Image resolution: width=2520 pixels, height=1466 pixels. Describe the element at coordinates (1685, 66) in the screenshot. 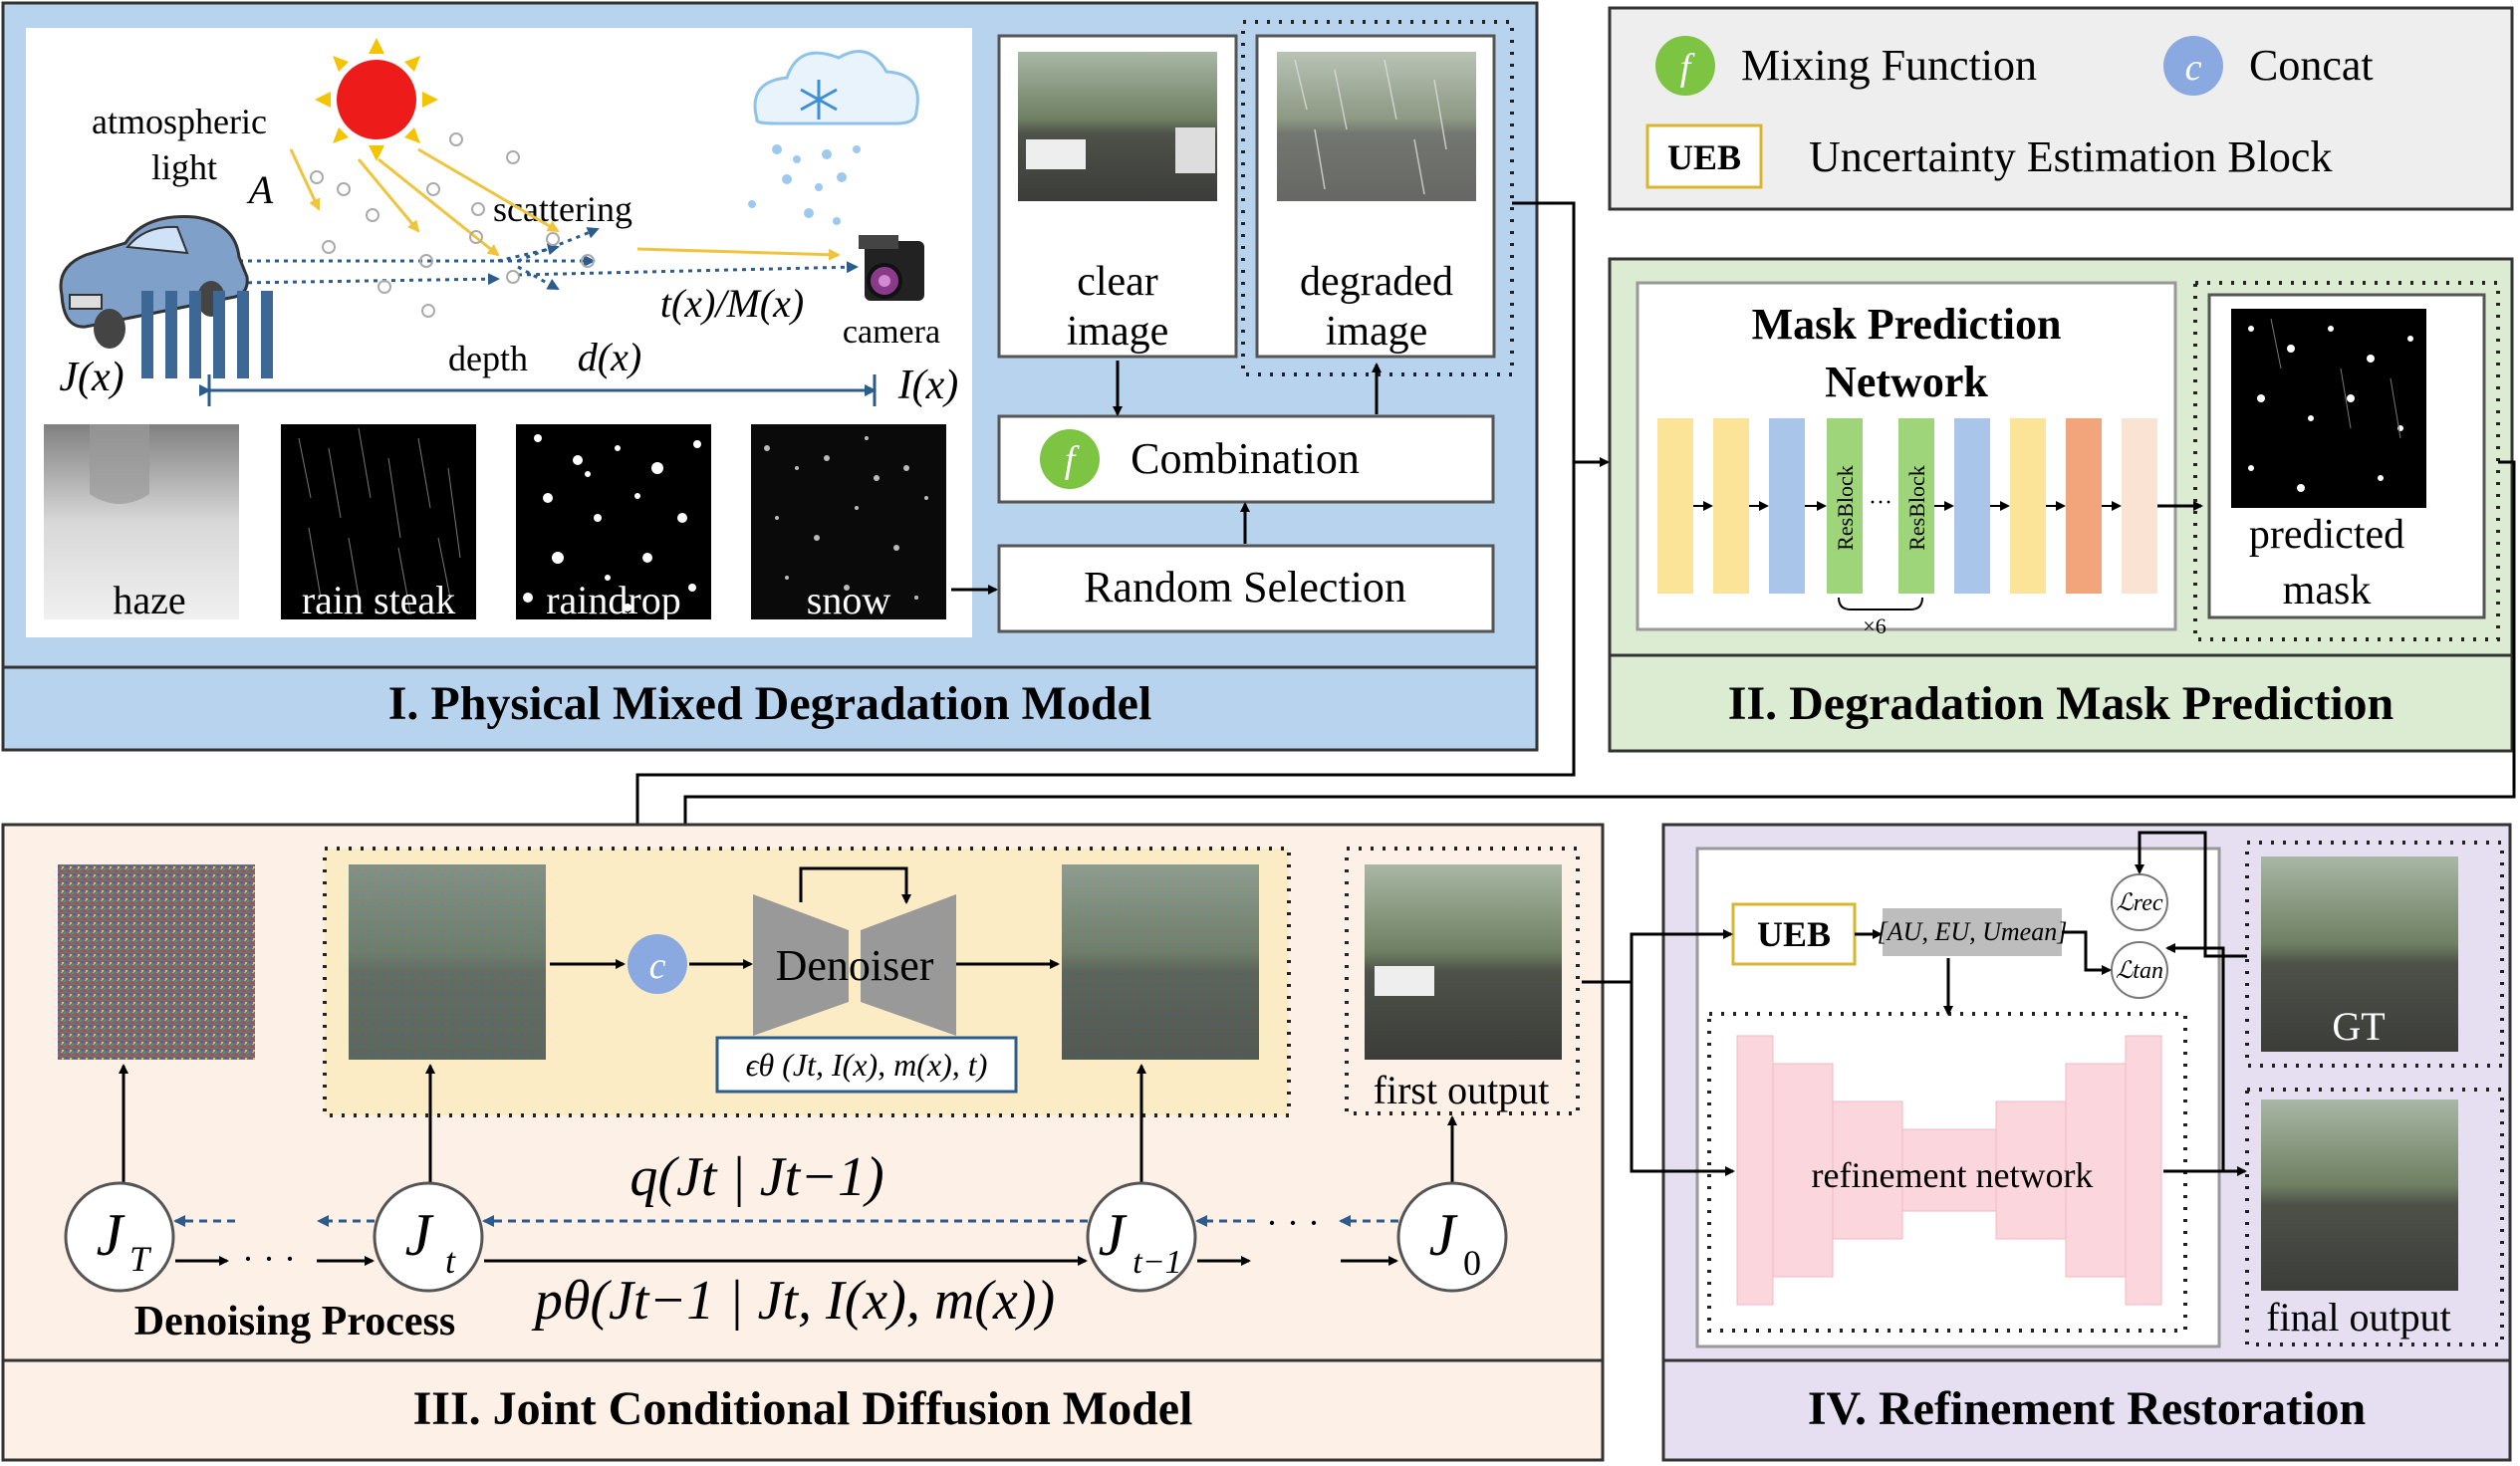

I see `legend-mixing-icon` at that location.